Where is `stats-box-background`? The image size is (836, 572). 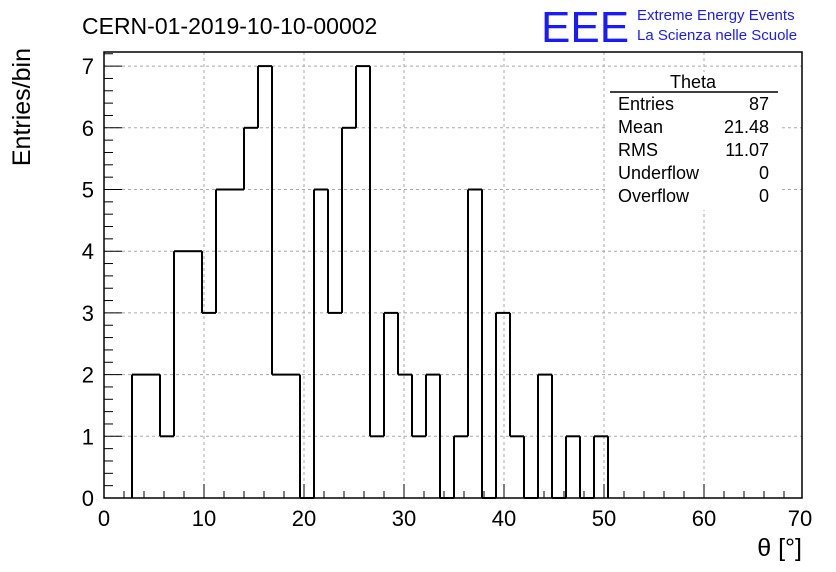 stats-box-background is located at coordinates (694, 141).